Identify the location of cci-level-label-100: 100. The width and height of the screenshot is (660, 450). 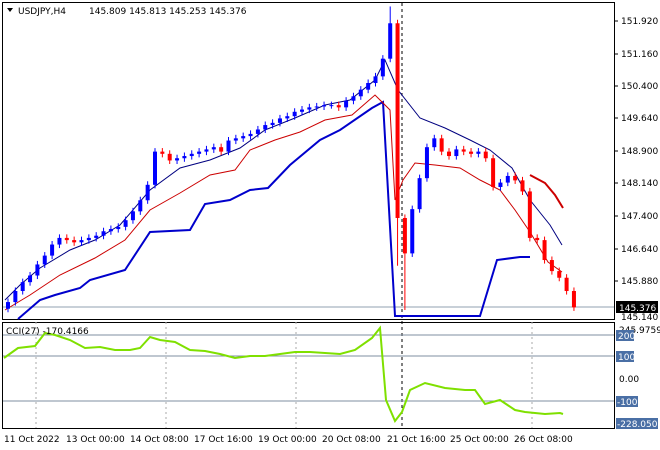
(626, 358).